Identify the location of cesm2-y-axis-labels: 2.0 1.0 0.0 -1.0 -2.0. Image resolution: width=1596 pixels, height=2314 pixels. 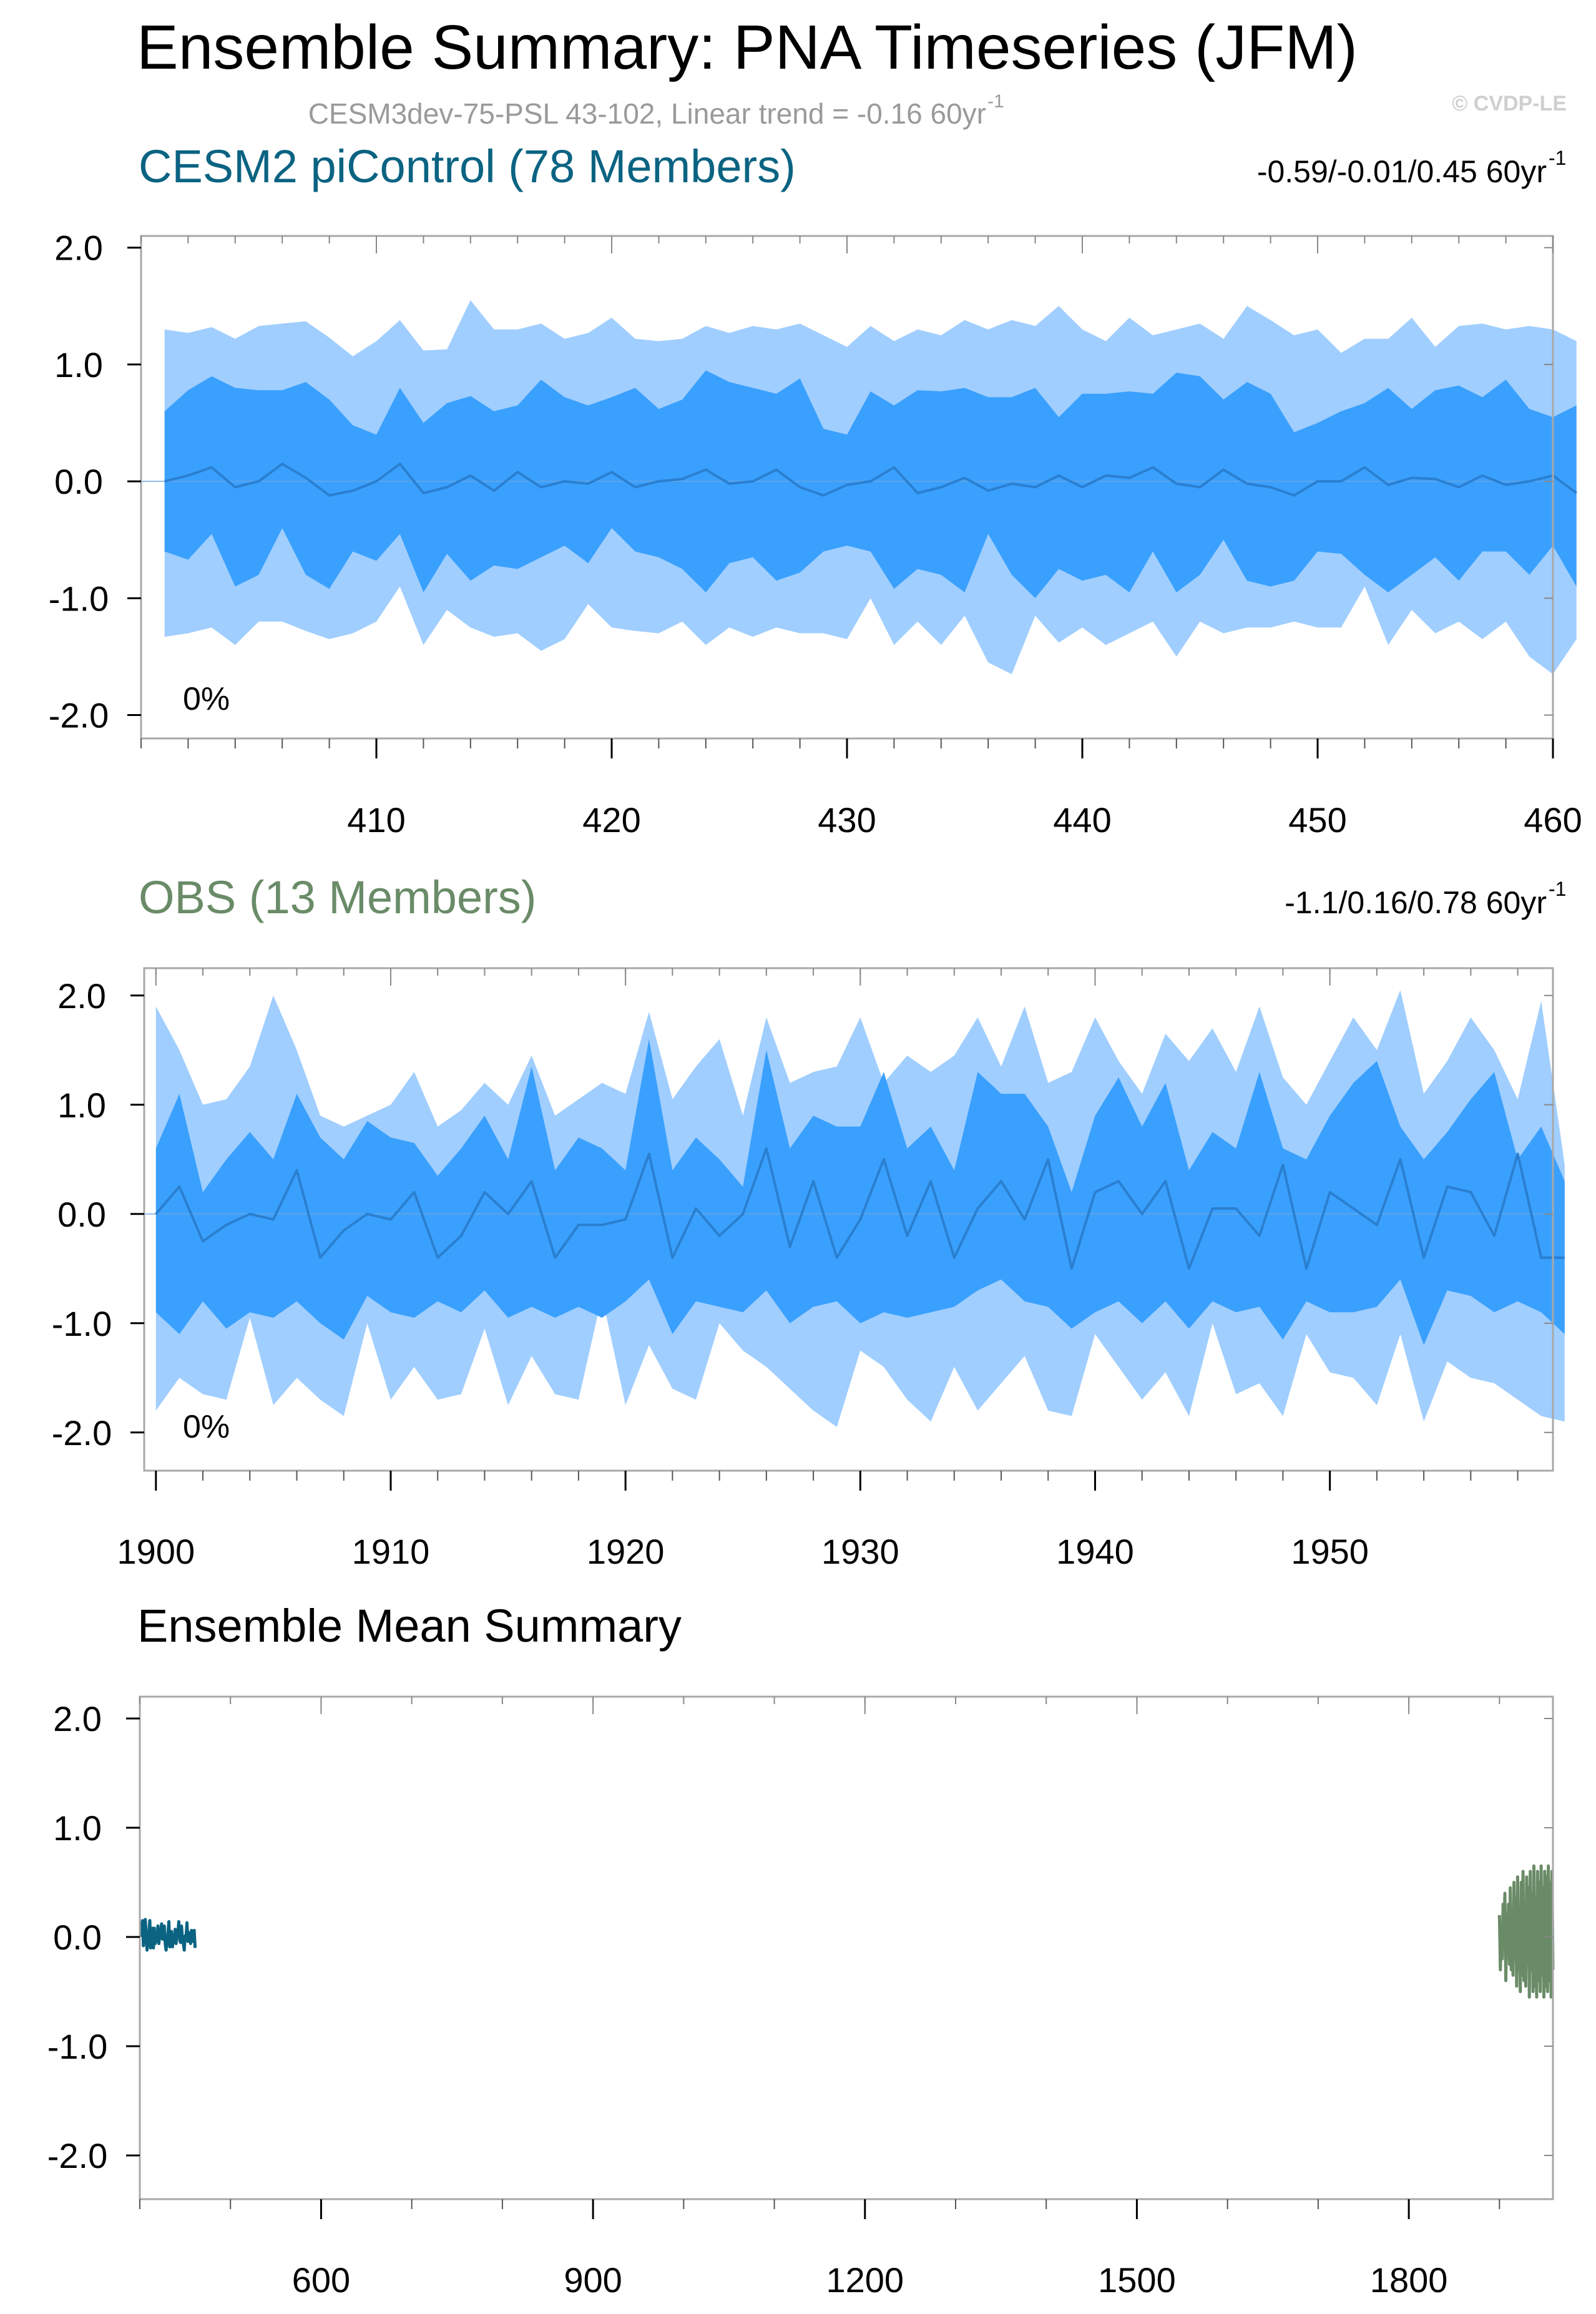
(79, 481).